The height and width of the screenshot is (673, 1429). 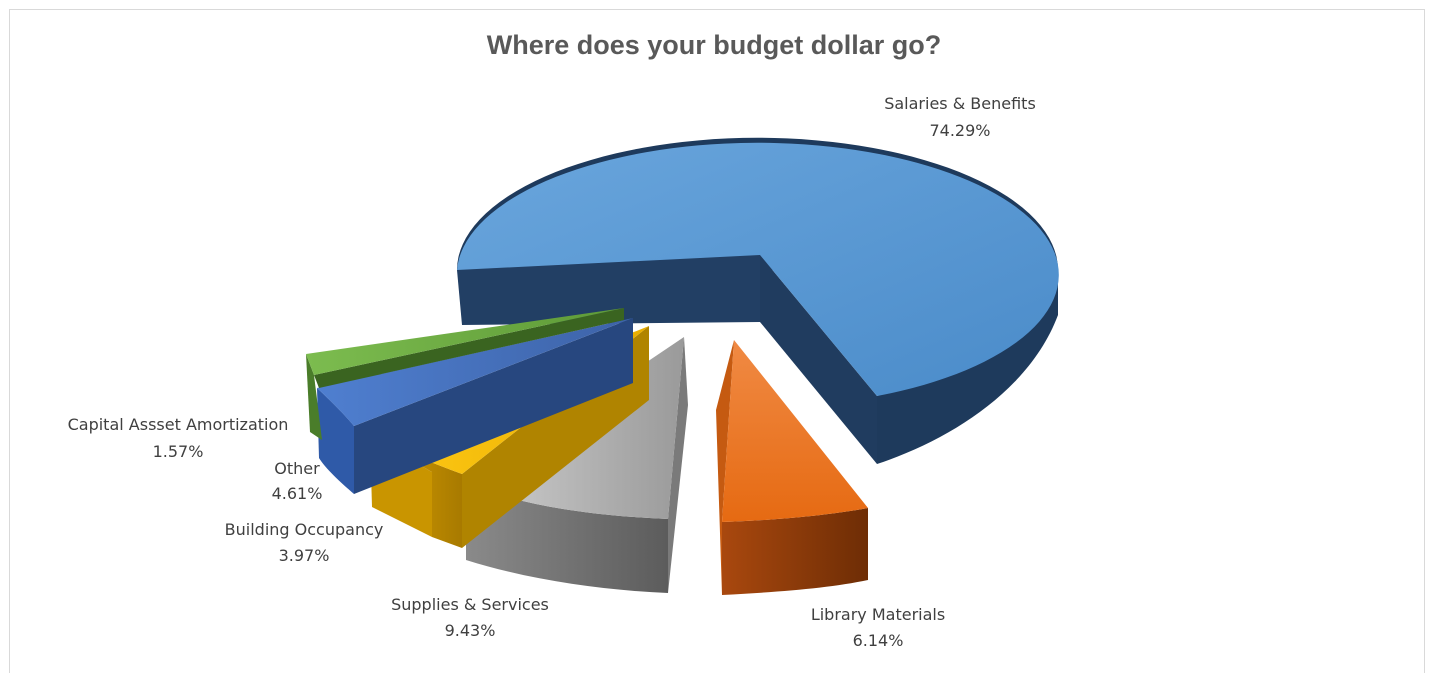 What do you see at coordinates (608, 290) in the screenshot?
I see `slice-salaries-benefits-inner-face` at bounding box center [608, 290].